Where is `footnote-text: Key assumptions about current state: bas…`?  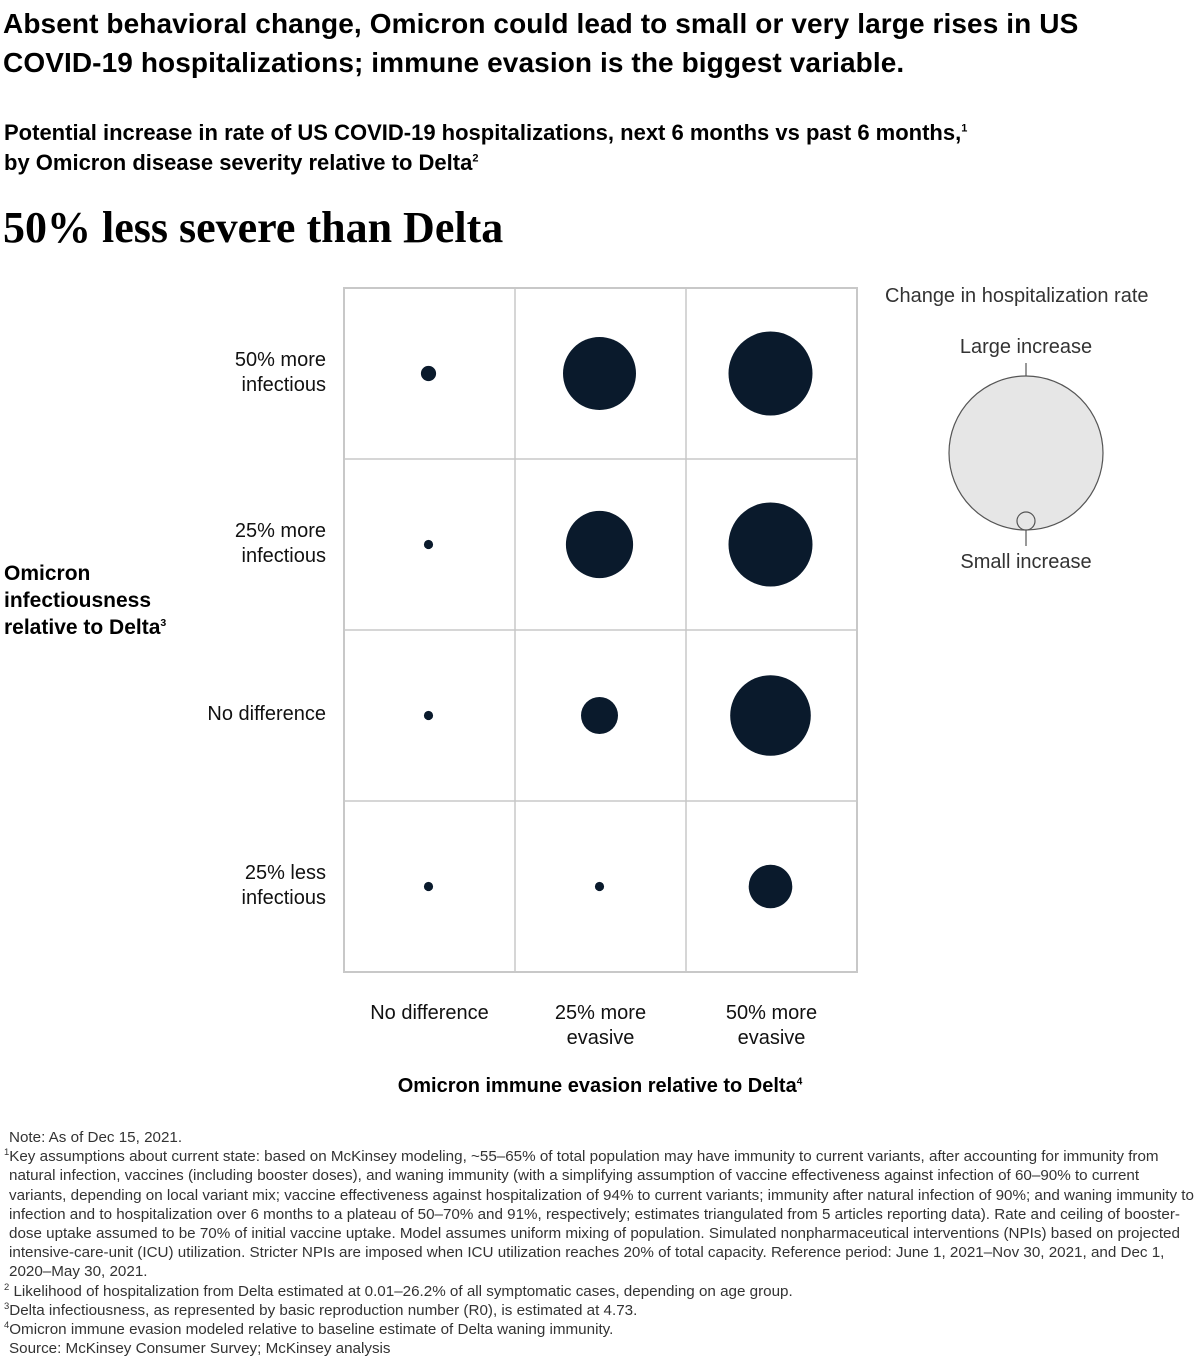 footnote-text: Key assumptions about current state: bas… is located at coordinates (601, 1214).